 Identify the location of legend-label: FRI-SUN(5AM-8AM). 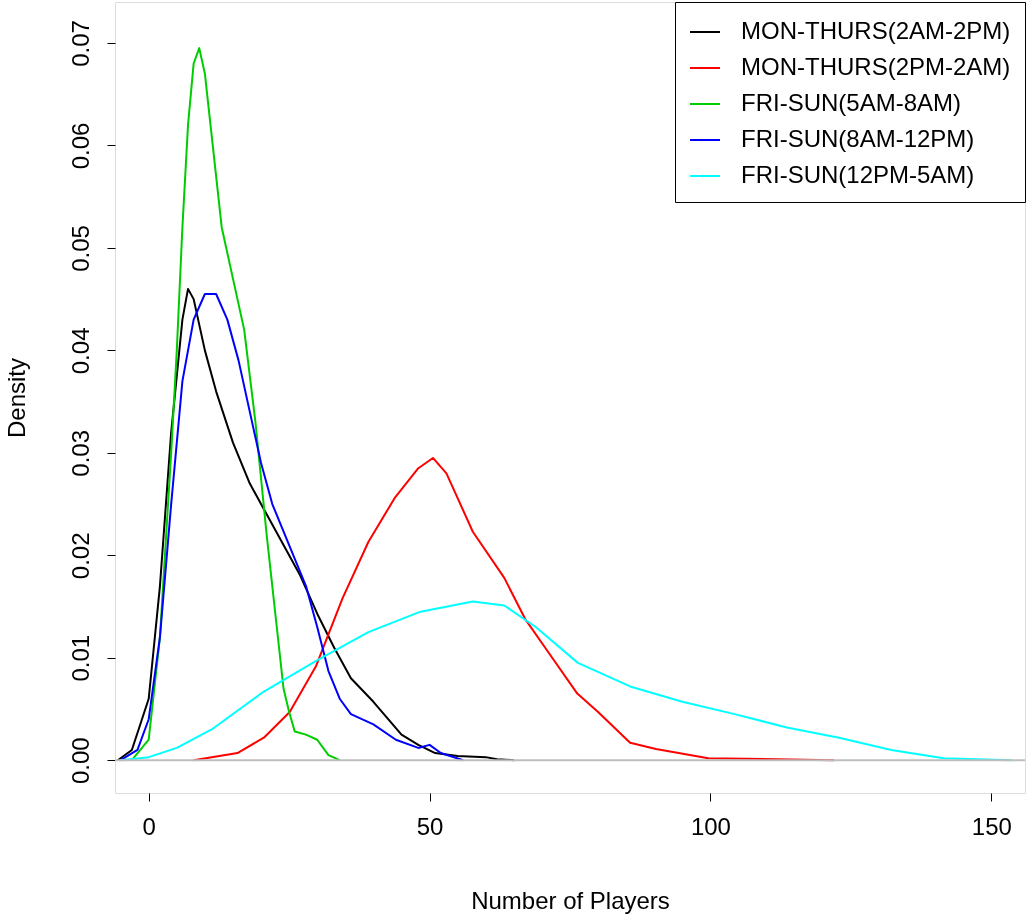
(851, 102).